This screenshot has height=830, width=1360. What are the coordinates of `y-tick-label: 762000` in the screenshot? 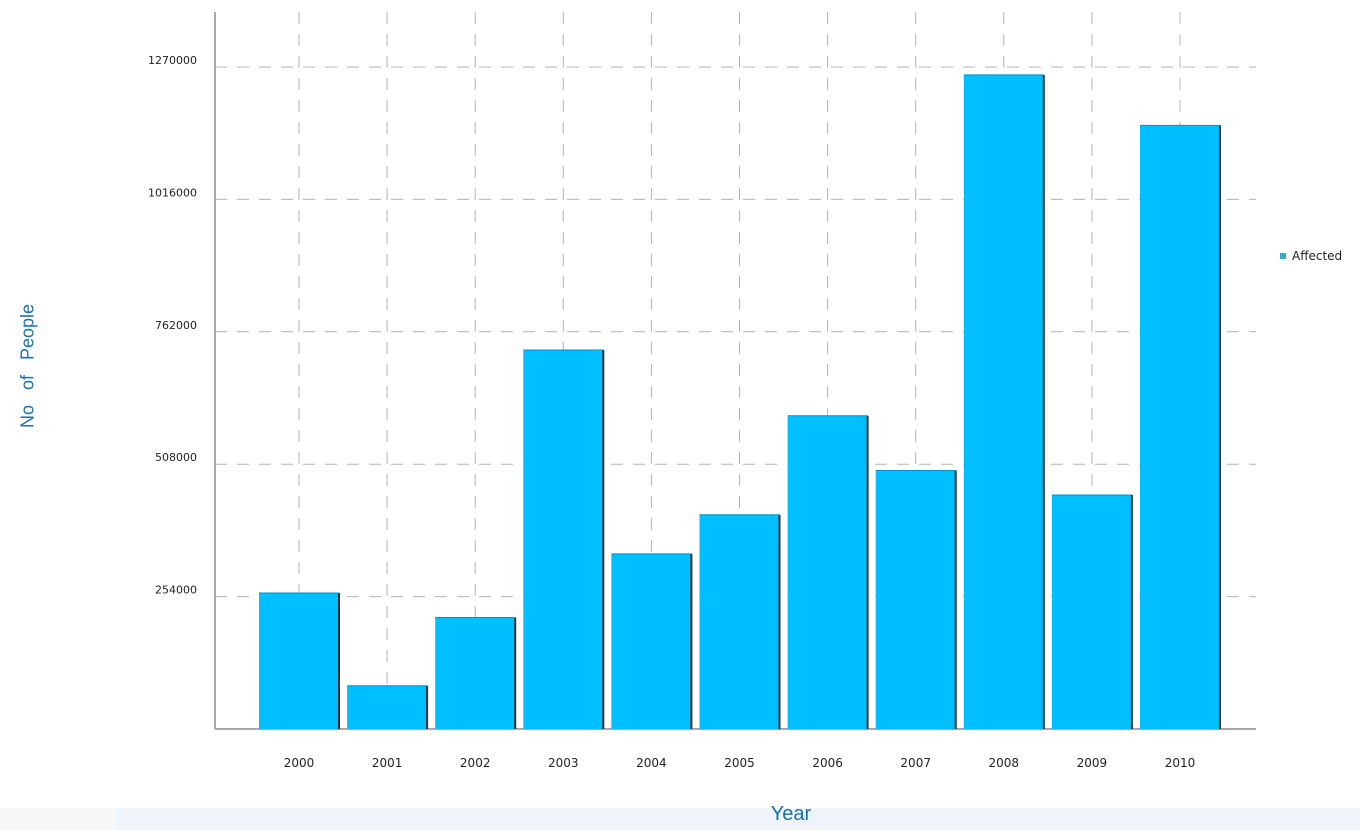 It's located at (176, 325).